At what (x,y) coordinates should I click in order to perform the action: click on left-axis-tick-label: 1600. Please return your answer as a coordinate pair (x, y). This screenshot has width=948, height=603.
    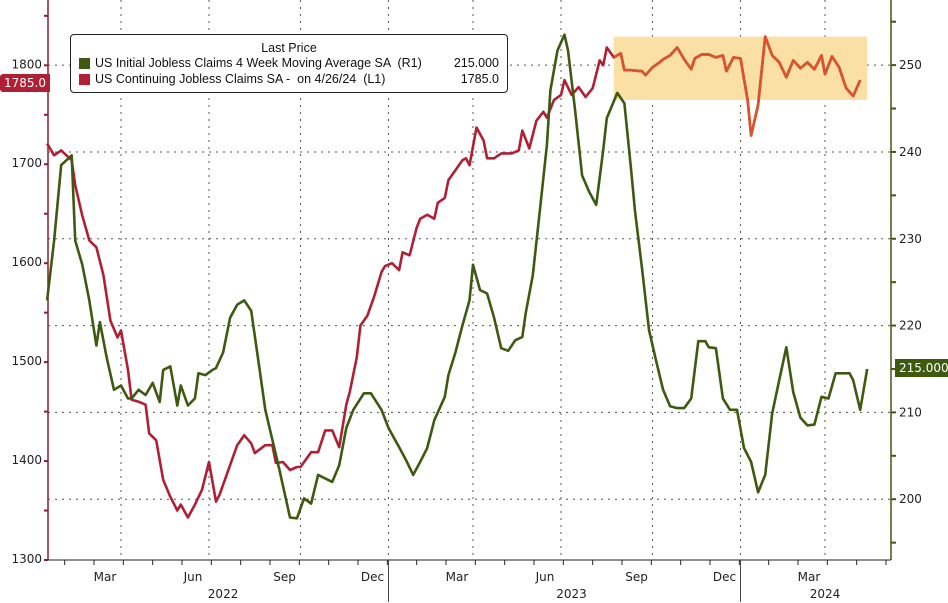
    Looking at the image, I should click on (26, 262).